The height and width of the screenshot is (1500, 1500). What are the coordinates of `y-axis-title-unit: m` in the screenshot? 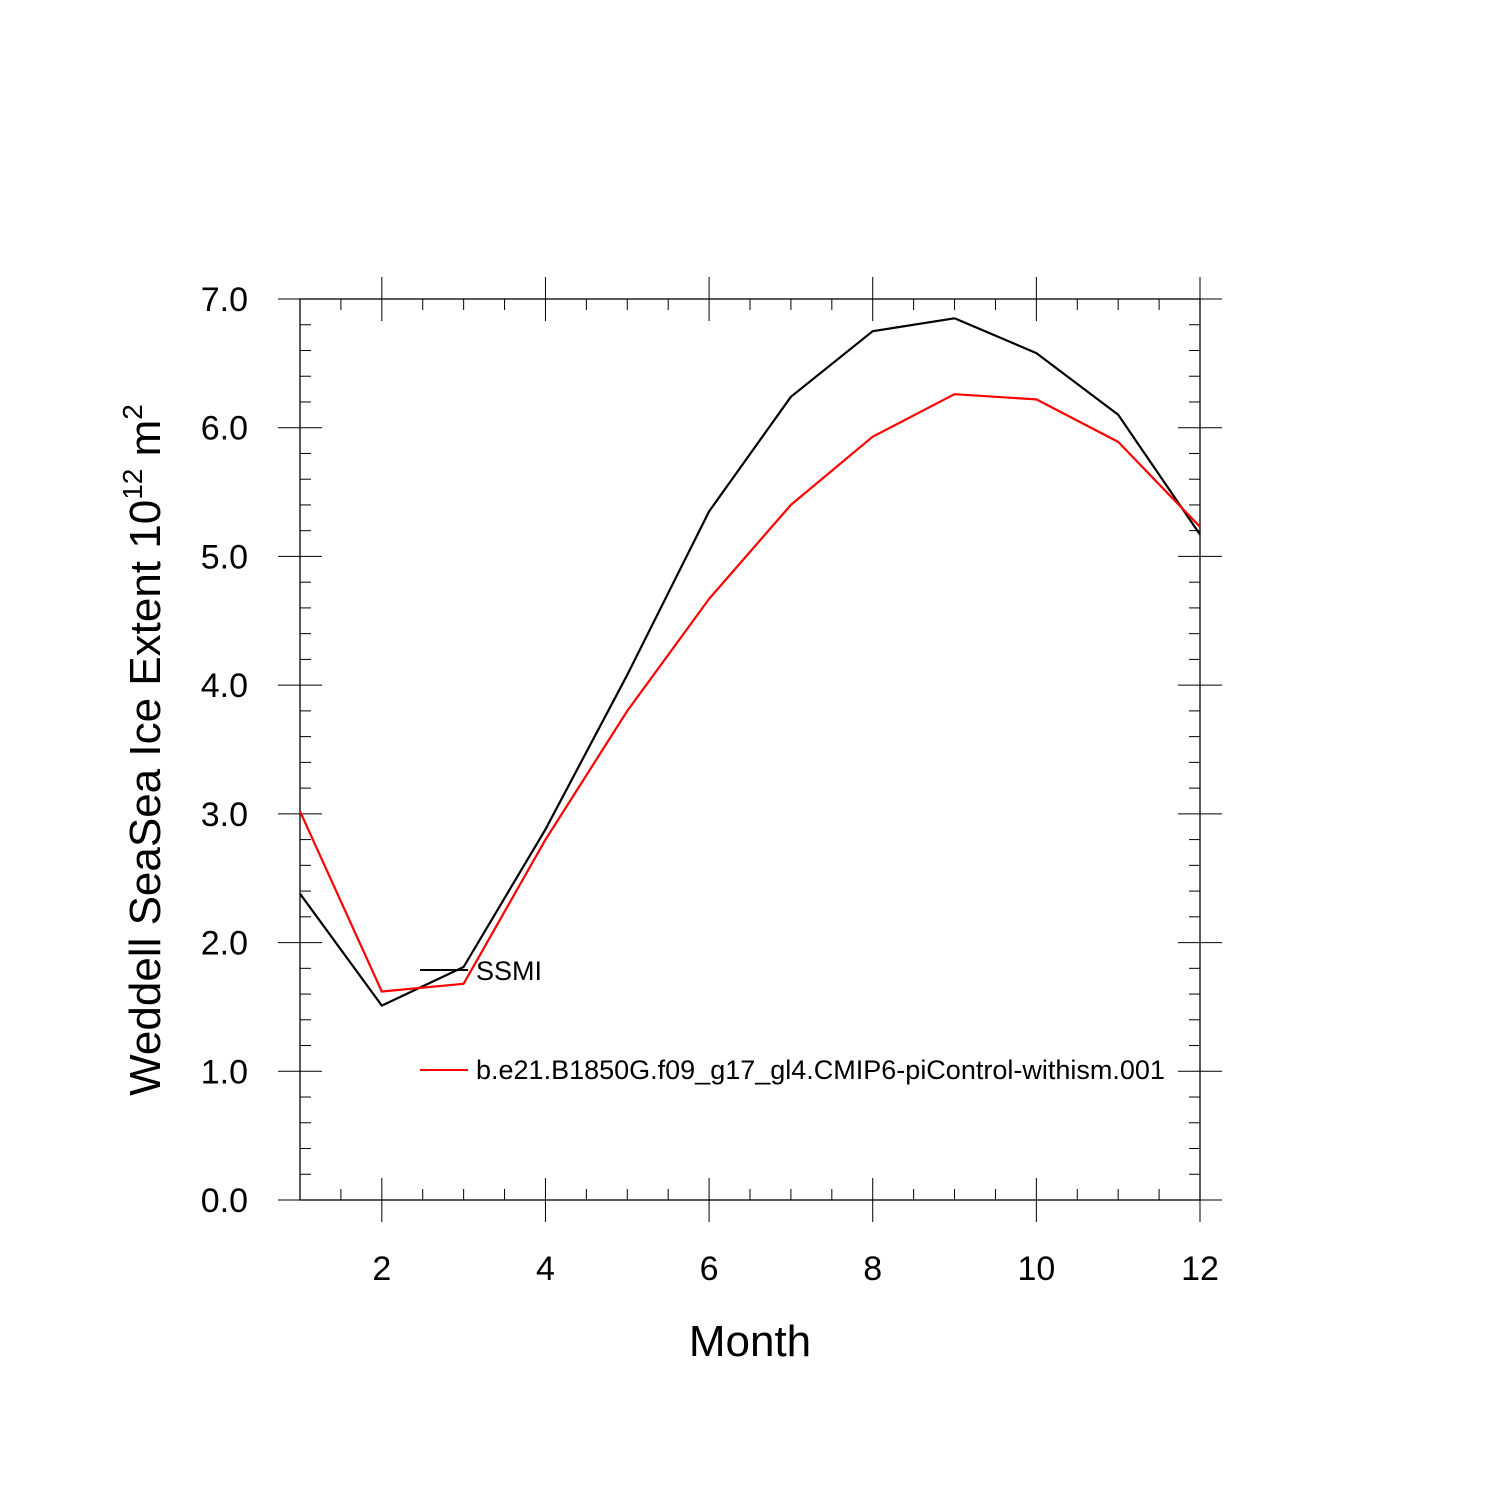 It's located at (145, 444).